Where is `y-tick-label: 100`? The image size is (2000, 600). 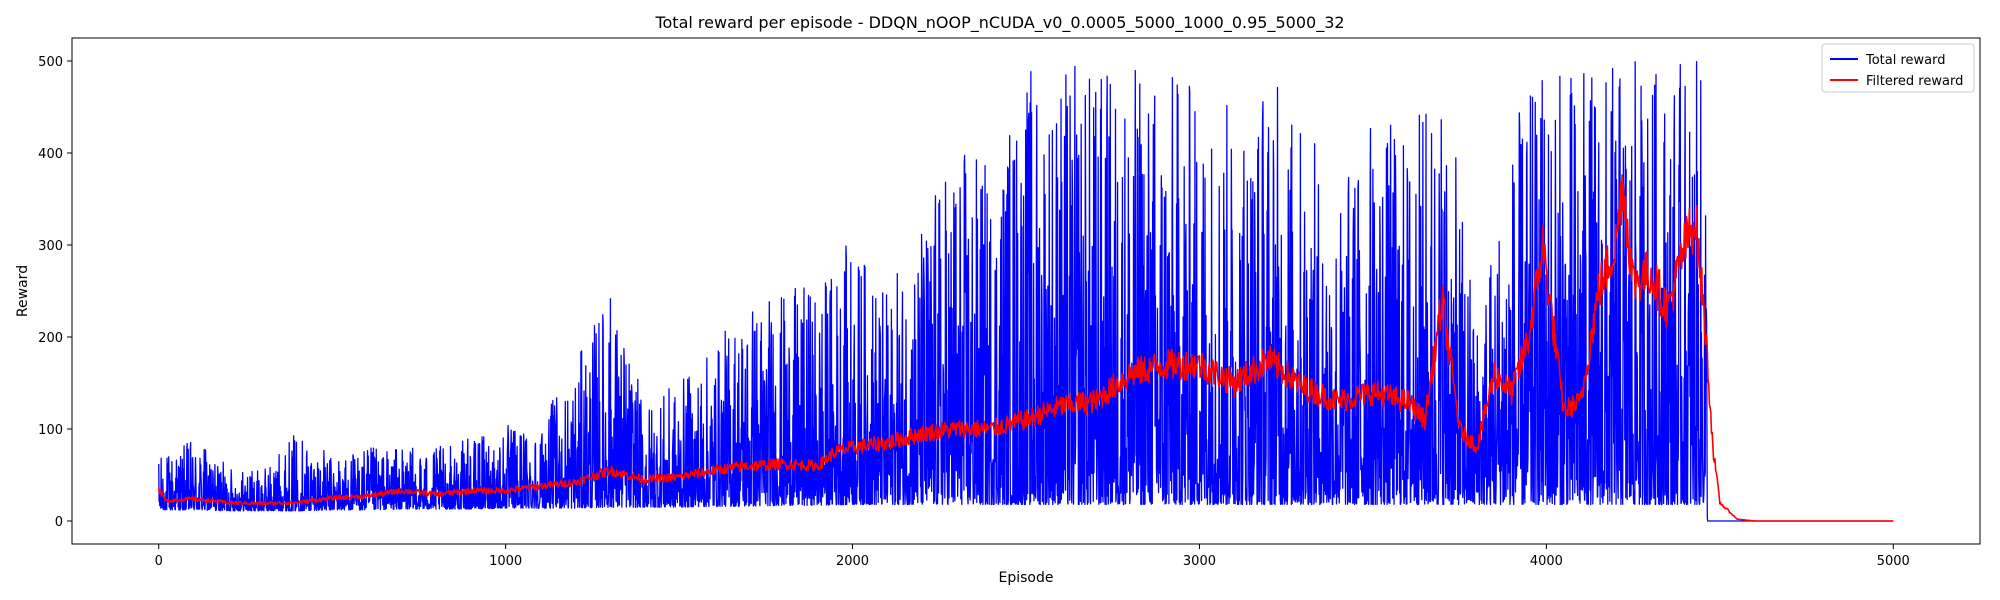
y-tick-label: 100 is located at coordinates (50, 430).